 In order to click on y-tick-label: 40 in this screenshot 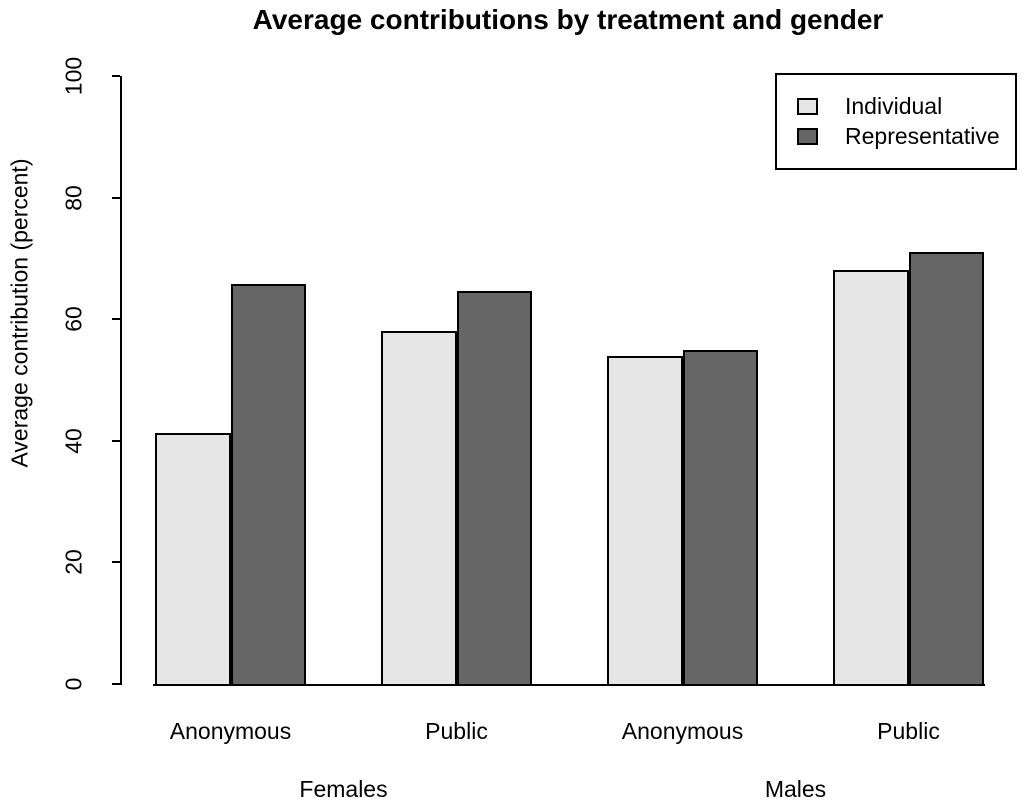, I will do `click(73, 441)`.